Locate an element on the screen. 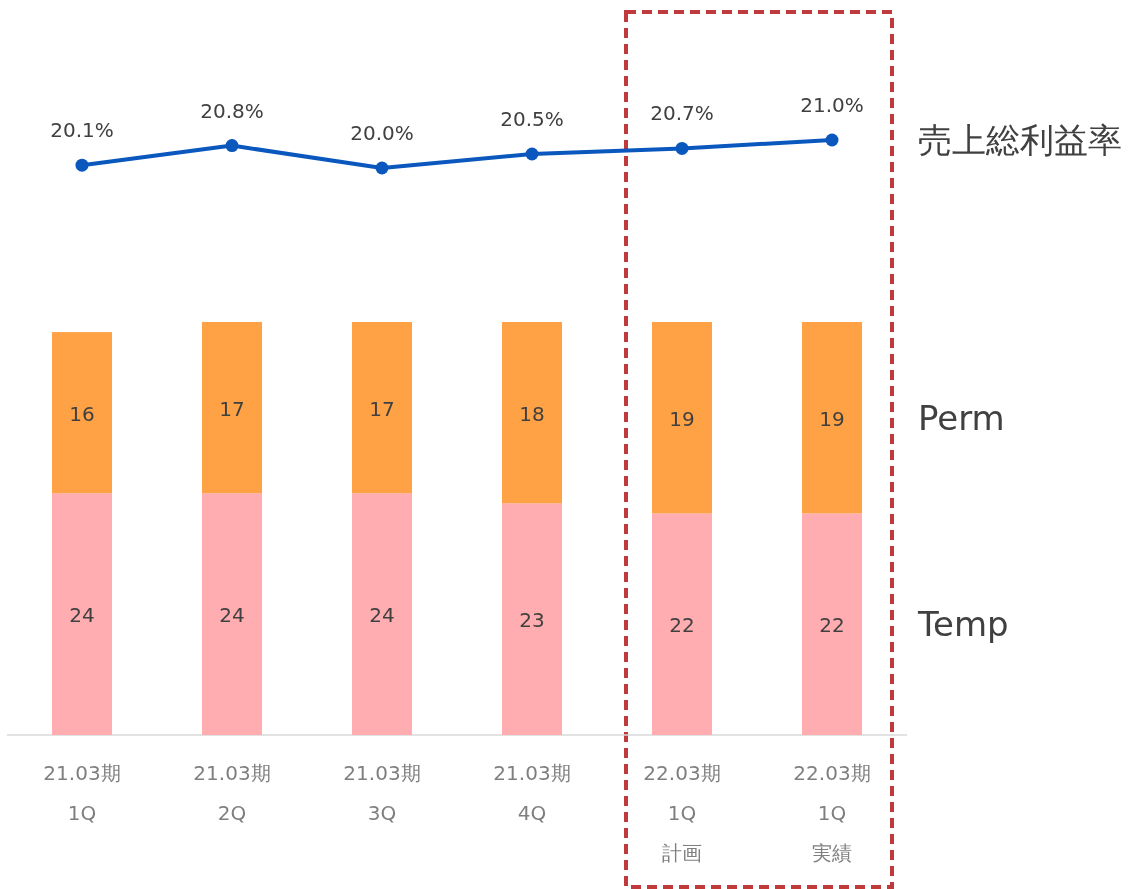  data-label: 21.0% is located at coordinates (832, 105).